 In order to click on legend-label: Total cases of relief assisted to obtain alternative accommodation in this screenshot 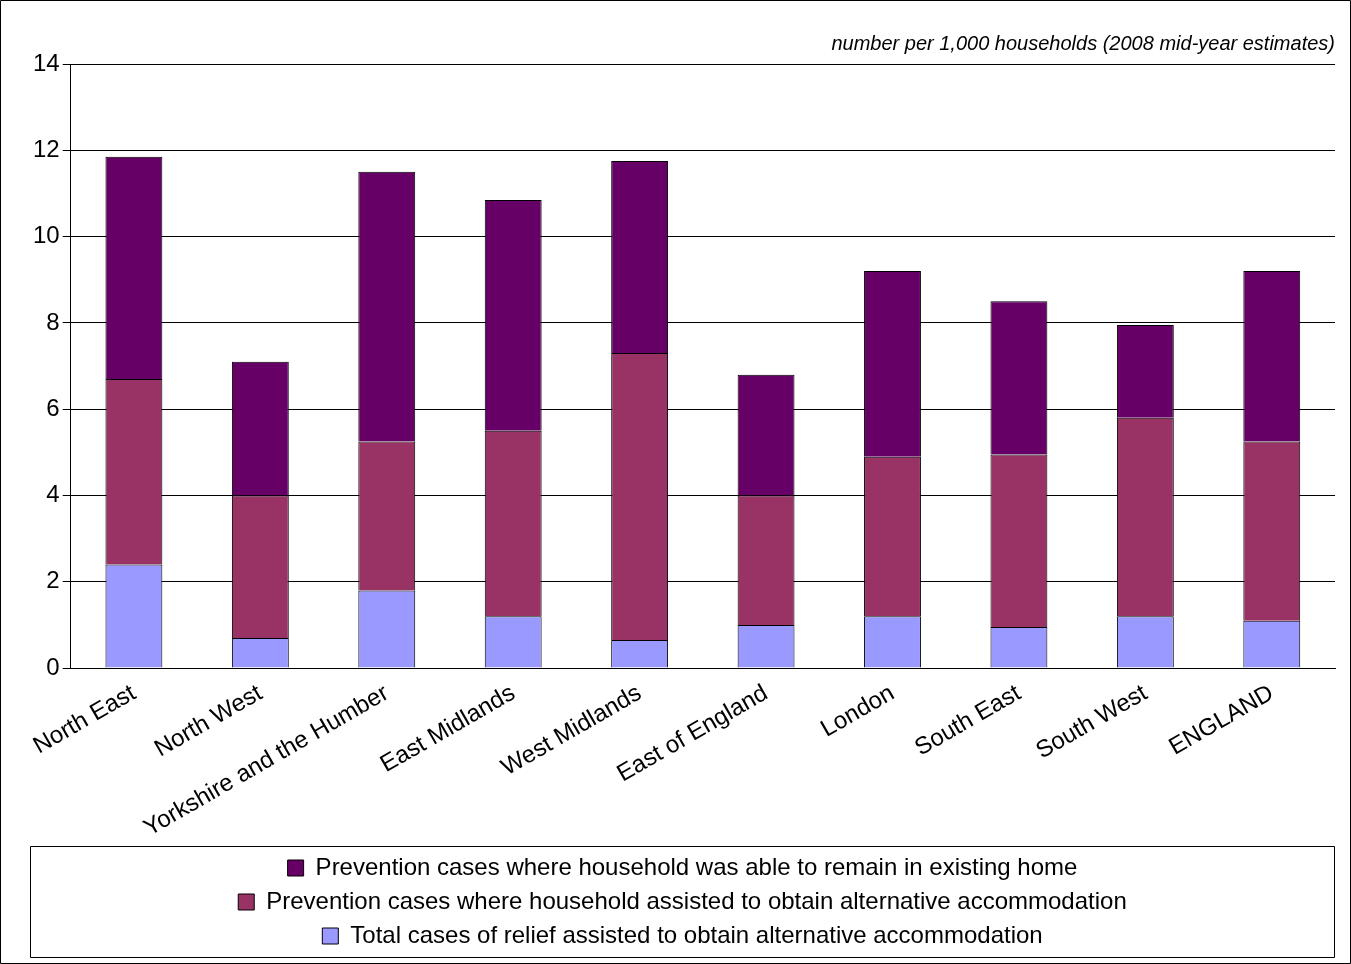, I will do `click(696, 934)`.